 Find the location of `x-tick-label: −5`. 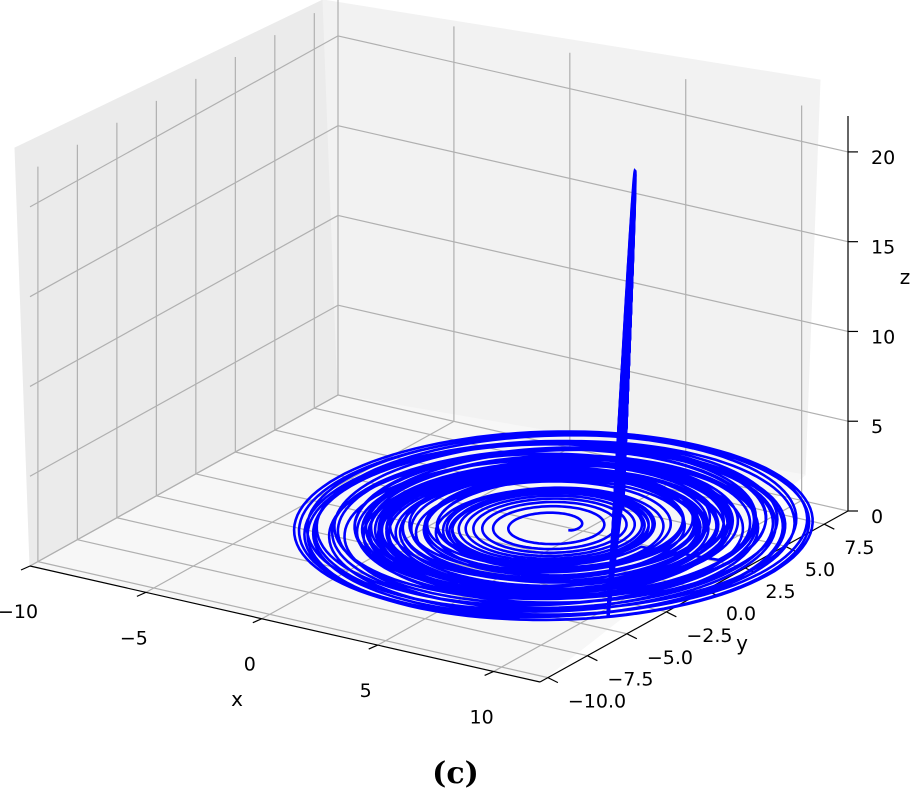

x-tick-label: −5 is located at coordinates (134, 638).